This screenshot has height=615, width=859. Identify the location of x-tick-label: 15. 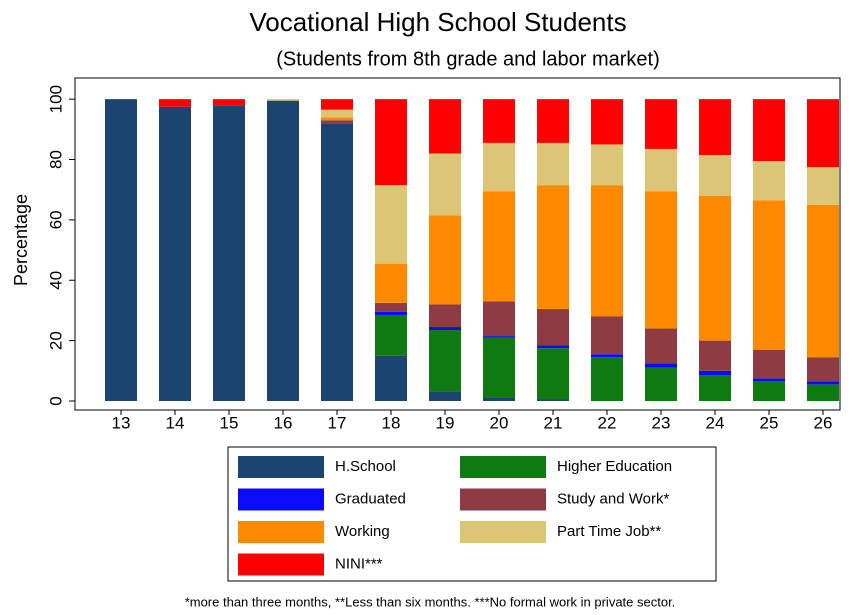
(229, 422).